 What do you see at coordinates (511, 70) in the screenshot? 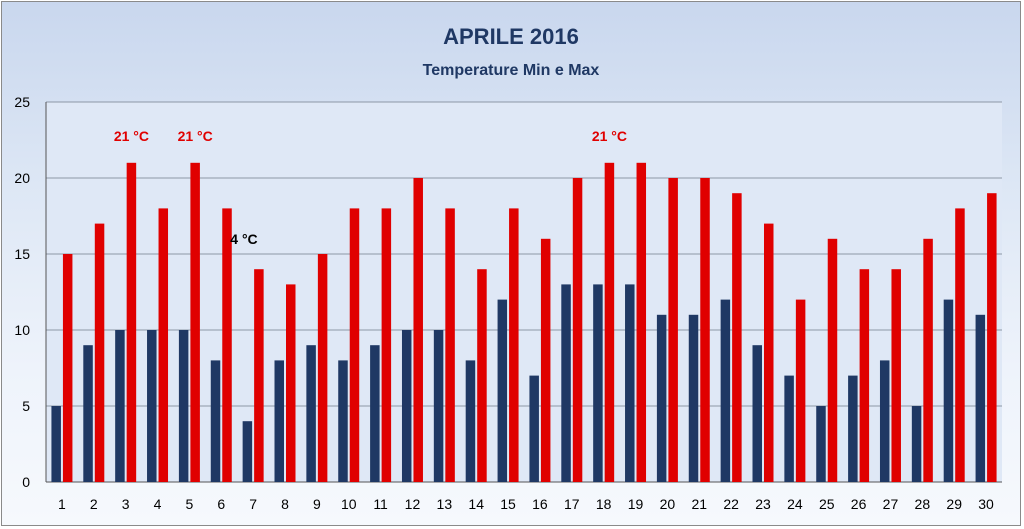
I see `chart-subtitle: Temperature Min e Max` at bounding box center [511, 70].